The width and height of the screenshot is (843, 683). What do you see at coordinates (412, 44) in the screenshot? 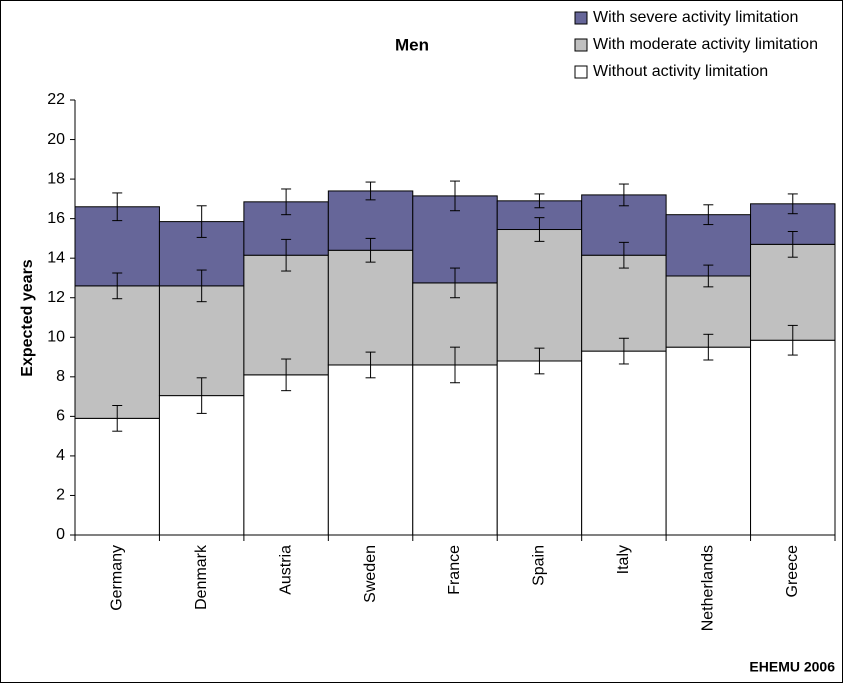
I see `chart-title: Men` at bounding box center [412, 44].